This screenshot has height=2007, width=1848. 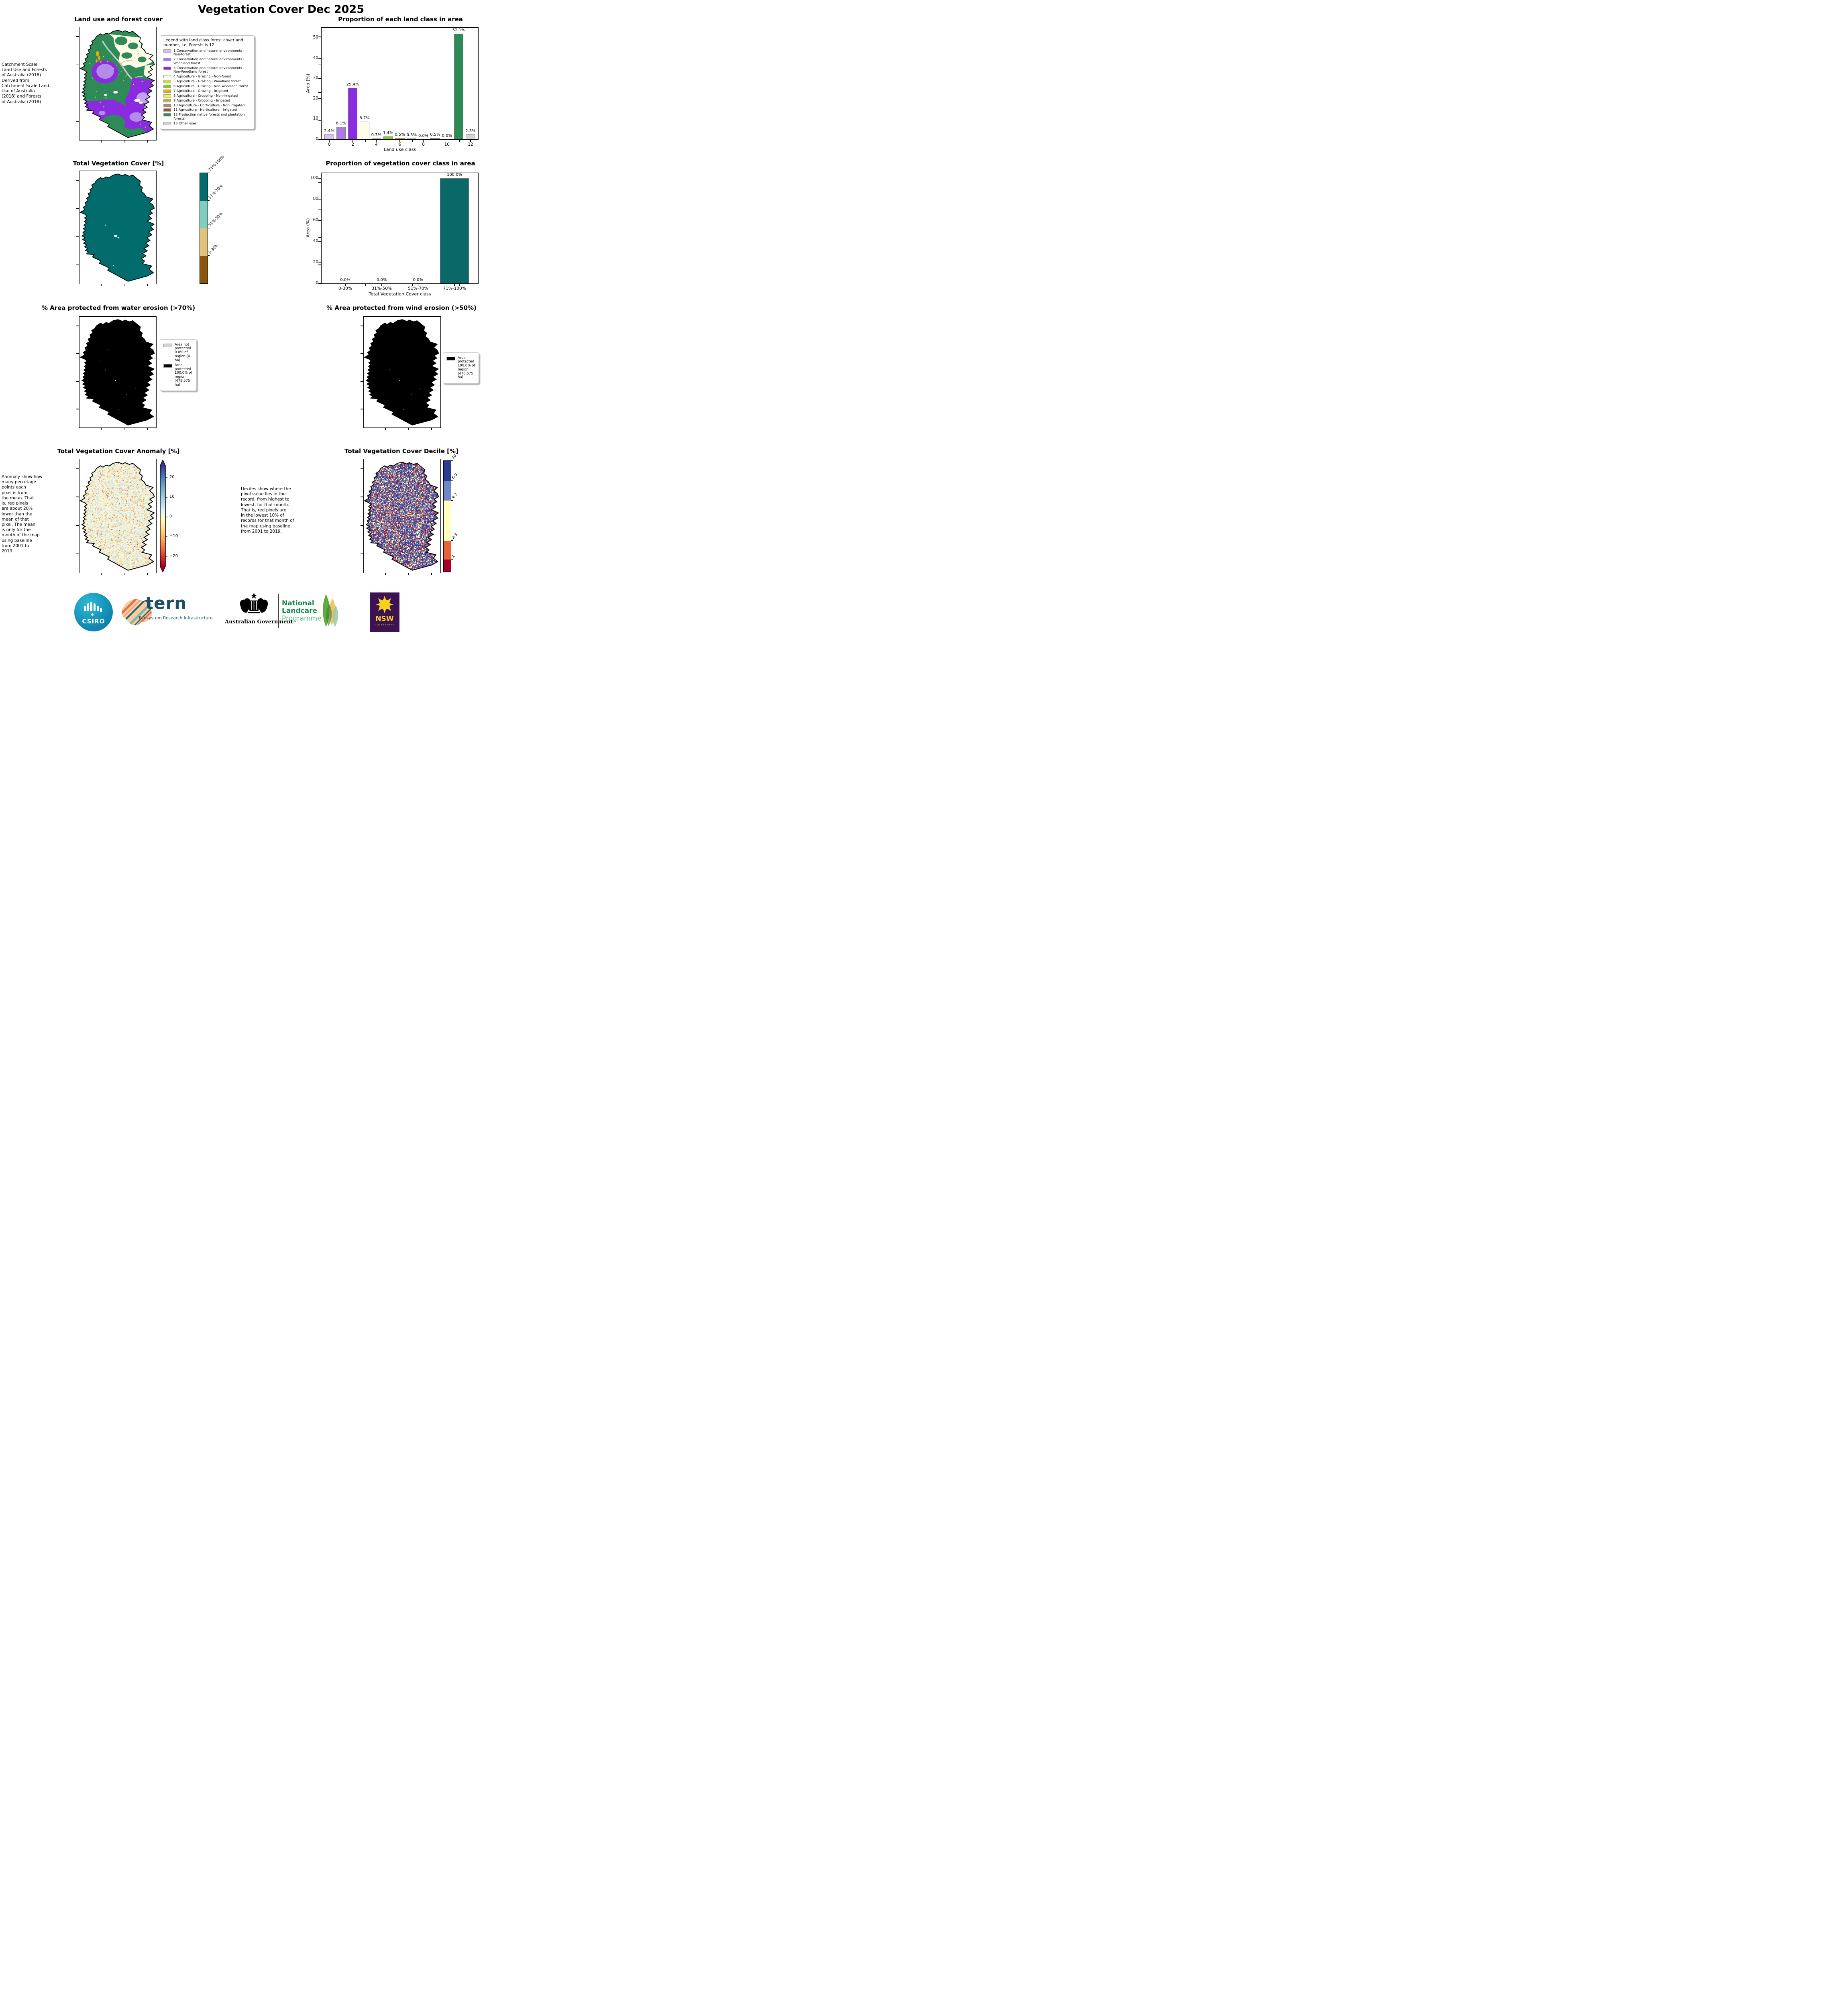 What do you see at coordinates (176, 618) in the screenshot?
I see `tern-subtitle: Ecosystem Research Infrastructure` at bounding box center [176, 618].